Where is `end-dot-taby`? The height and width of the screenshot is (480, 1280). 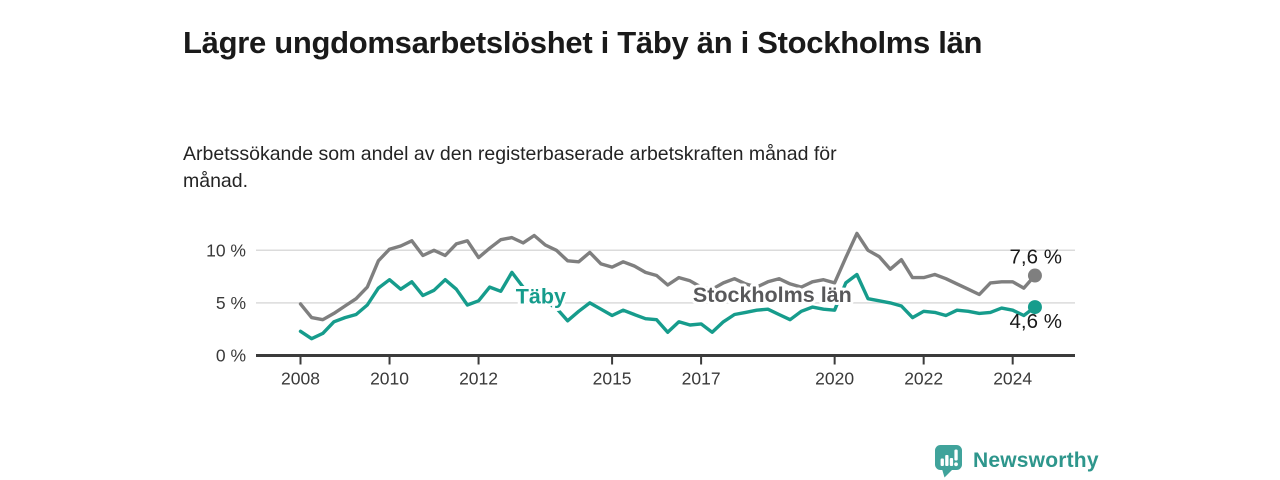 end-dot-taby is located at coordinates (1034, 307).